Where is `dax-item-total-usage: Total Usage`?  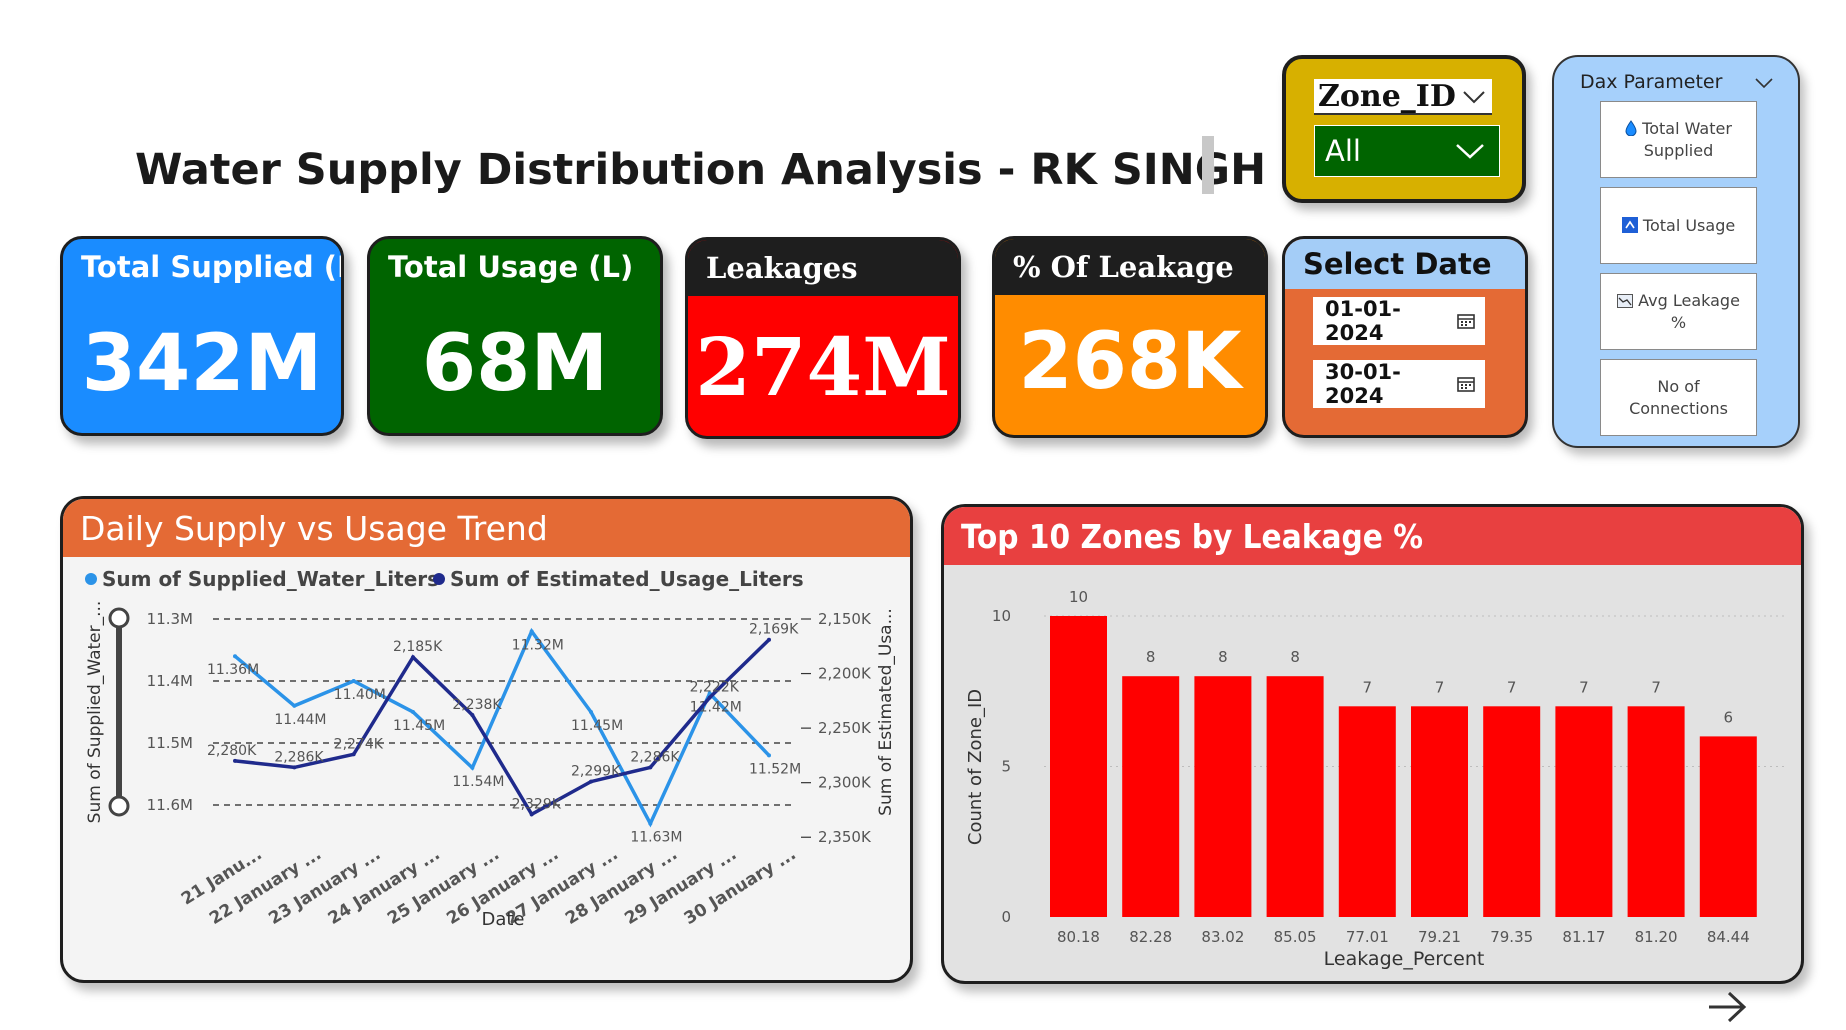 dax-item-total-usage: Total Usage is located at coordinates (1678, 225).